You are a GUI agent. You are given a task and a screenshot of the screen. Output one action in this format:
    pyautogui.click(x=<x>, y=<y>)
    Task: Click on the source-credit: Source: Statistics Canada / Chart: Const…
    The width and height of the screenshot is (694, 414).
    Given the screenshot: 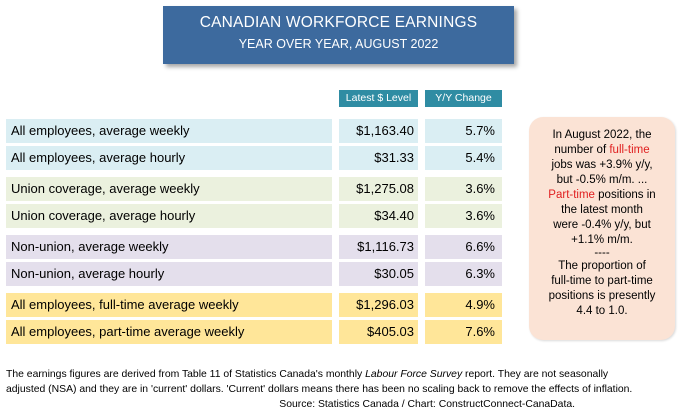 What is the action you would take?
    pyautogui.click(x=427, y=404)
    